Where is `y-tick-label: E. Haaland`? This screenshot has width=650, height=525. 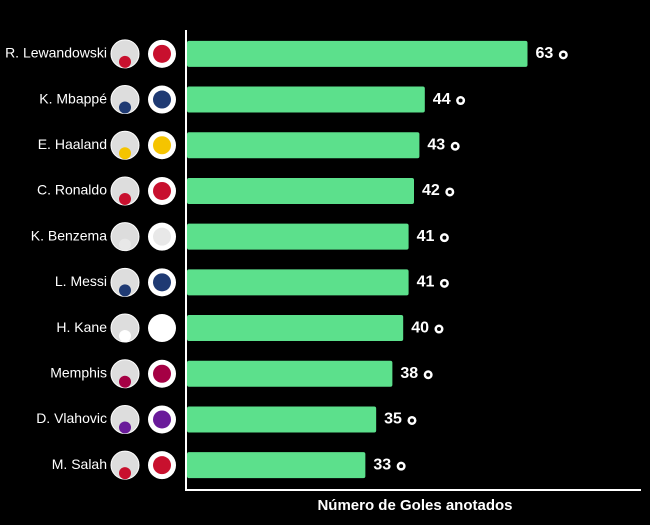 y-tick-label: E. Haaland is located at coordinates (72, 144).